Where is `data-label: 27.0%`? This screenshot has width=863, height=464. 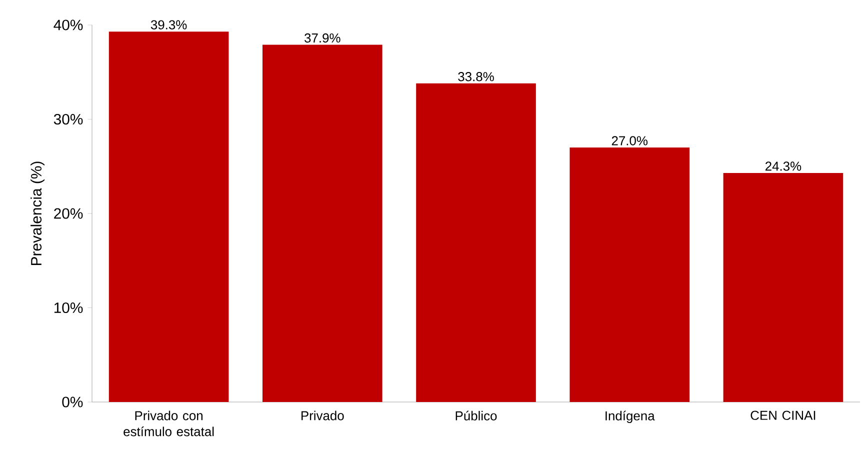 data-label: 27.0% is located at coordinates (630, 141).